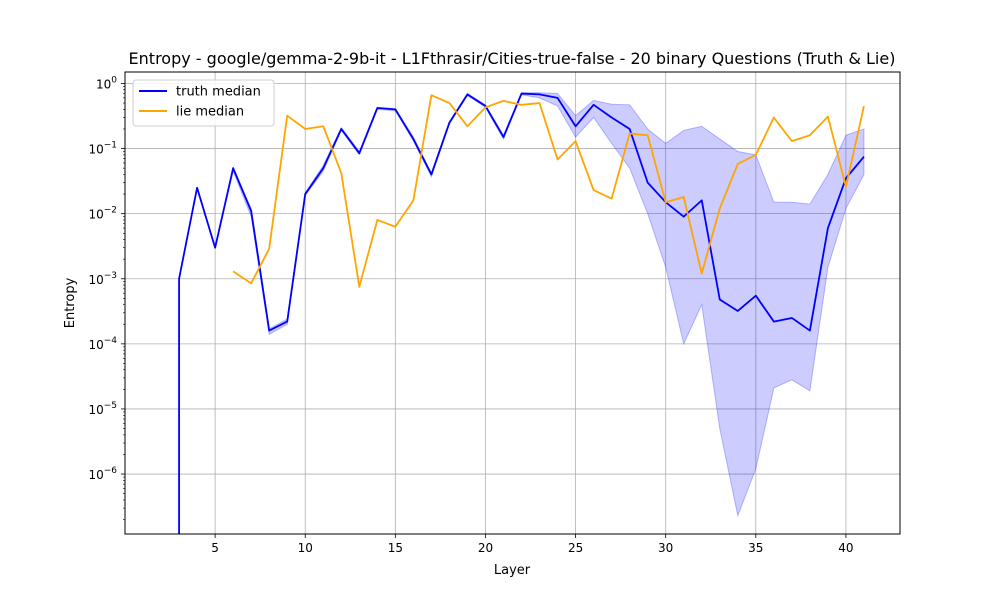  Describe the element at coordinates (102, 279) in the screenshot. I see `y-tick-label: 10⁻³` at that location.